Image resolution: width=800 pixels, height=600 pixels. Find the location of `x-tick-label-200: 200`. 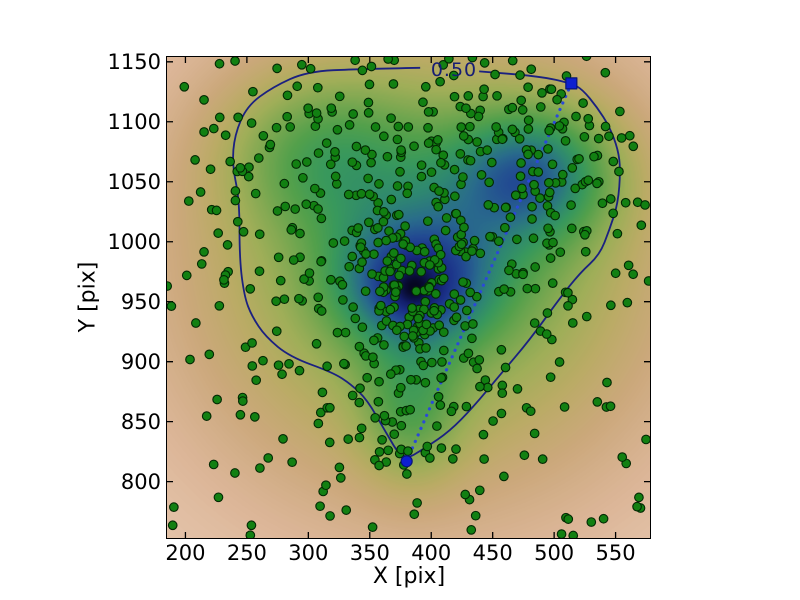

x-tick-label-200: 200 is located at coordinates (185, 553).